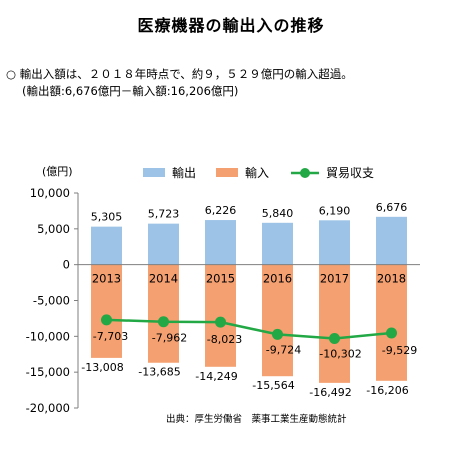 The width and height of the screenshot is (462, 449). Describe the element at coordinates (249, 329) in the screenshot. I see `trade-balance-line` at that location.